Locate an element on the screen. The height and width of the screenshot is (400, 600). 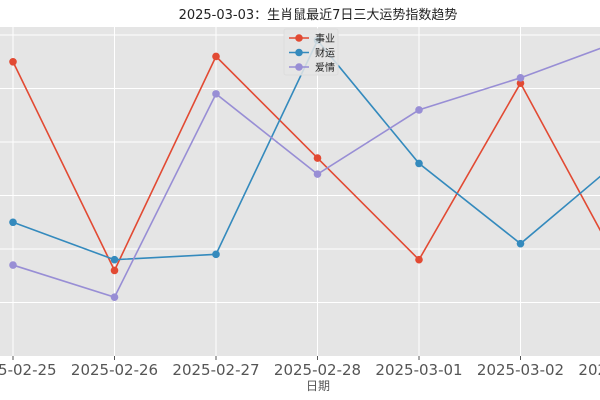
chart-title: 2025-03-03：生肖鼠最近7日三大运势指数趋势 is located at coordinates (318, 15).